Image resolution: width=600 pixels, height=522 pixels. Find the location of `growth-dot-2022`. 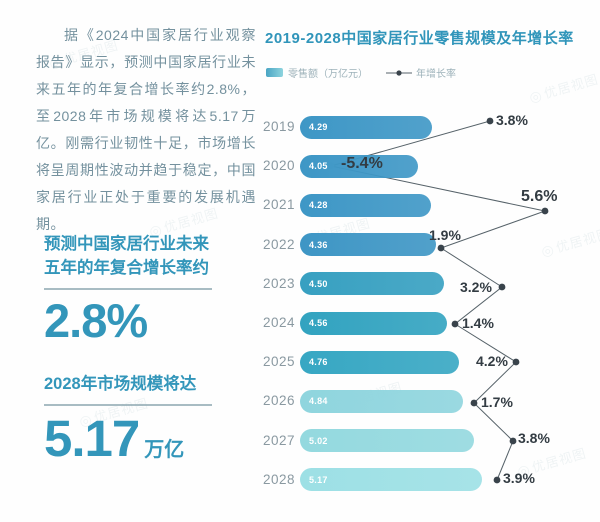

growth-dot-2022 is located at coordinates (441, 248).